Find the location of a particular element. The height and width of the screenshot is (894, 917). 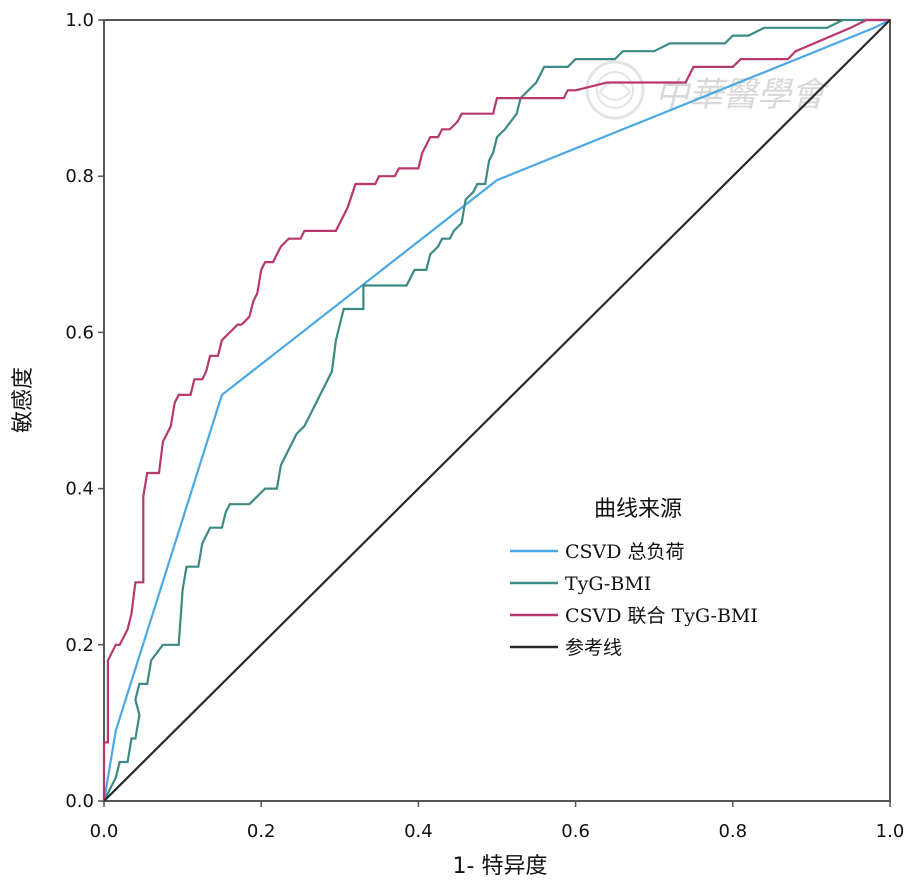

x-tick-label: 1.0 is located at coordinates (890, 831).